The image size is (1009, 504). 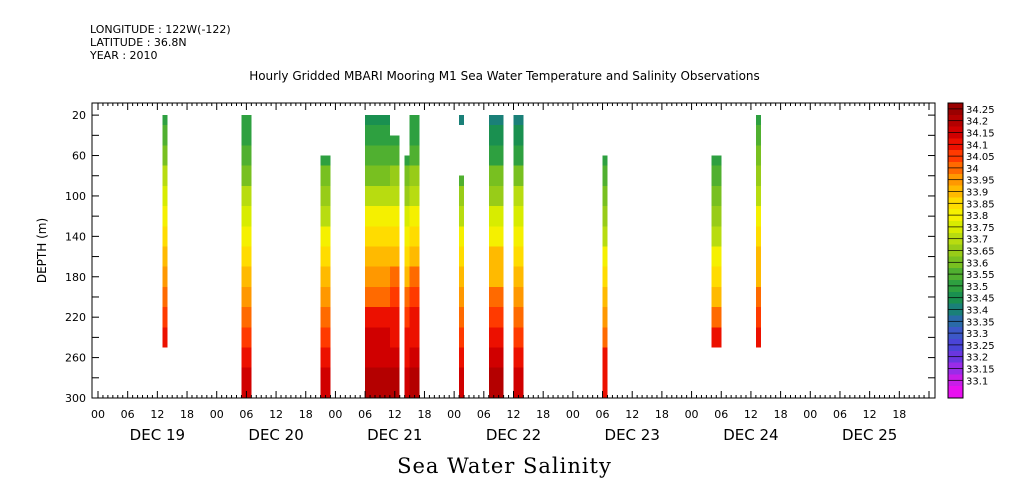 What do you see at coordinates (980, 299) in the screenshot?
I see `colorbar-label: 33.45` at bounding box center [980, 299].